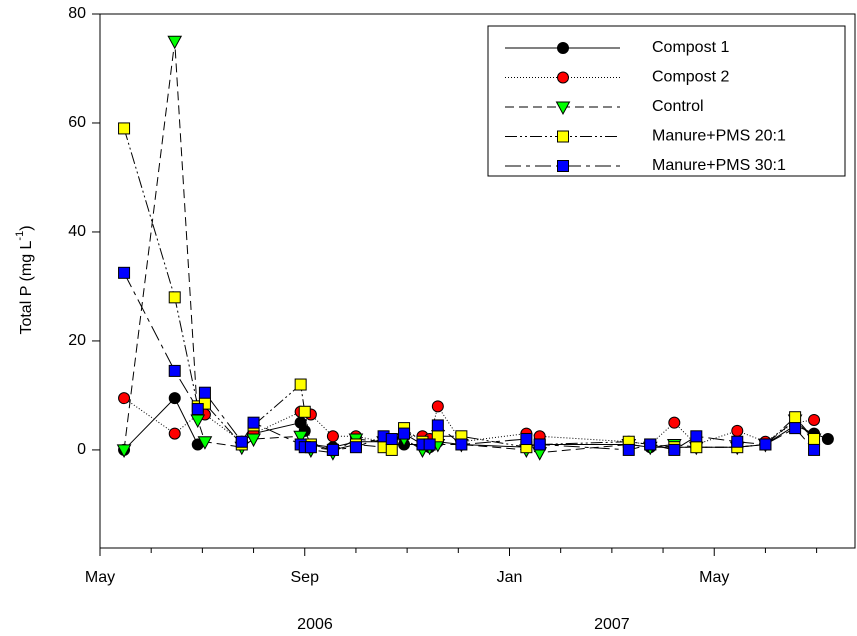  I want to click on y-tick-label: 60, so click(77, 122).